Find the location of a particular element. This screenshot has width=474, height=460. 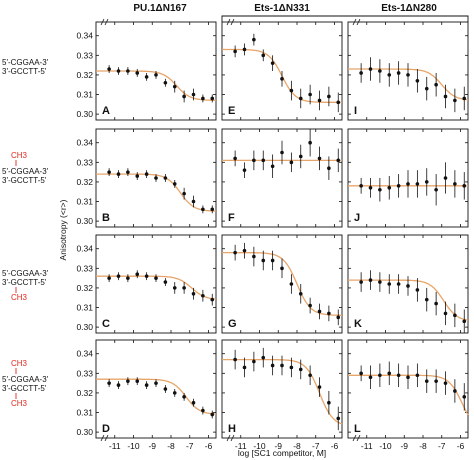

dna-label-row-3: 5'-CGGAA-3' 3'-GCCTT-5' CH3 is located at coordinates (25, 285).